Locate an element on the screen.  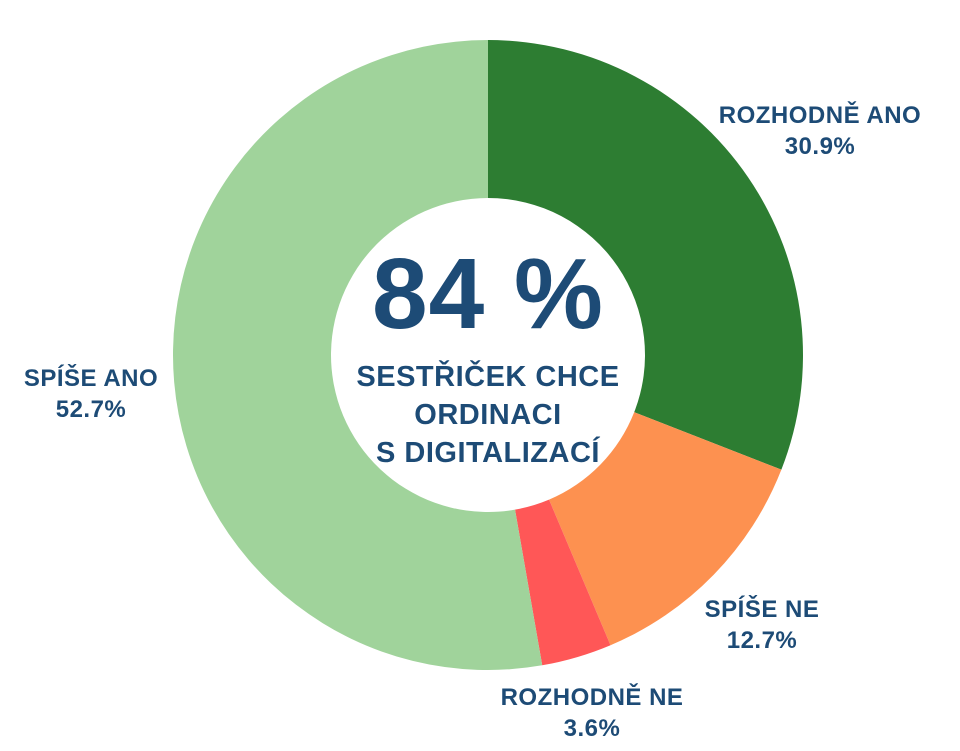
center-text-line-1: SESTŘIČEK CHCE is located at coordinates (488, 377).